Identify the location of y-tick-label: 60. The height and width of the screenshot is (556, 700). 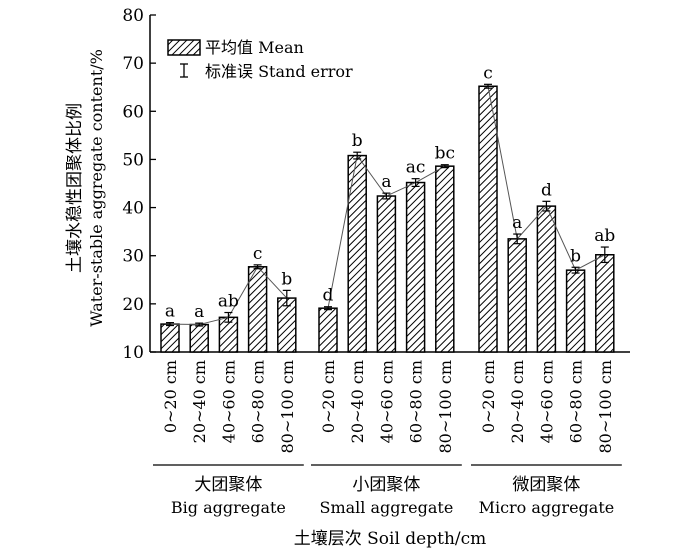
(133, 112).